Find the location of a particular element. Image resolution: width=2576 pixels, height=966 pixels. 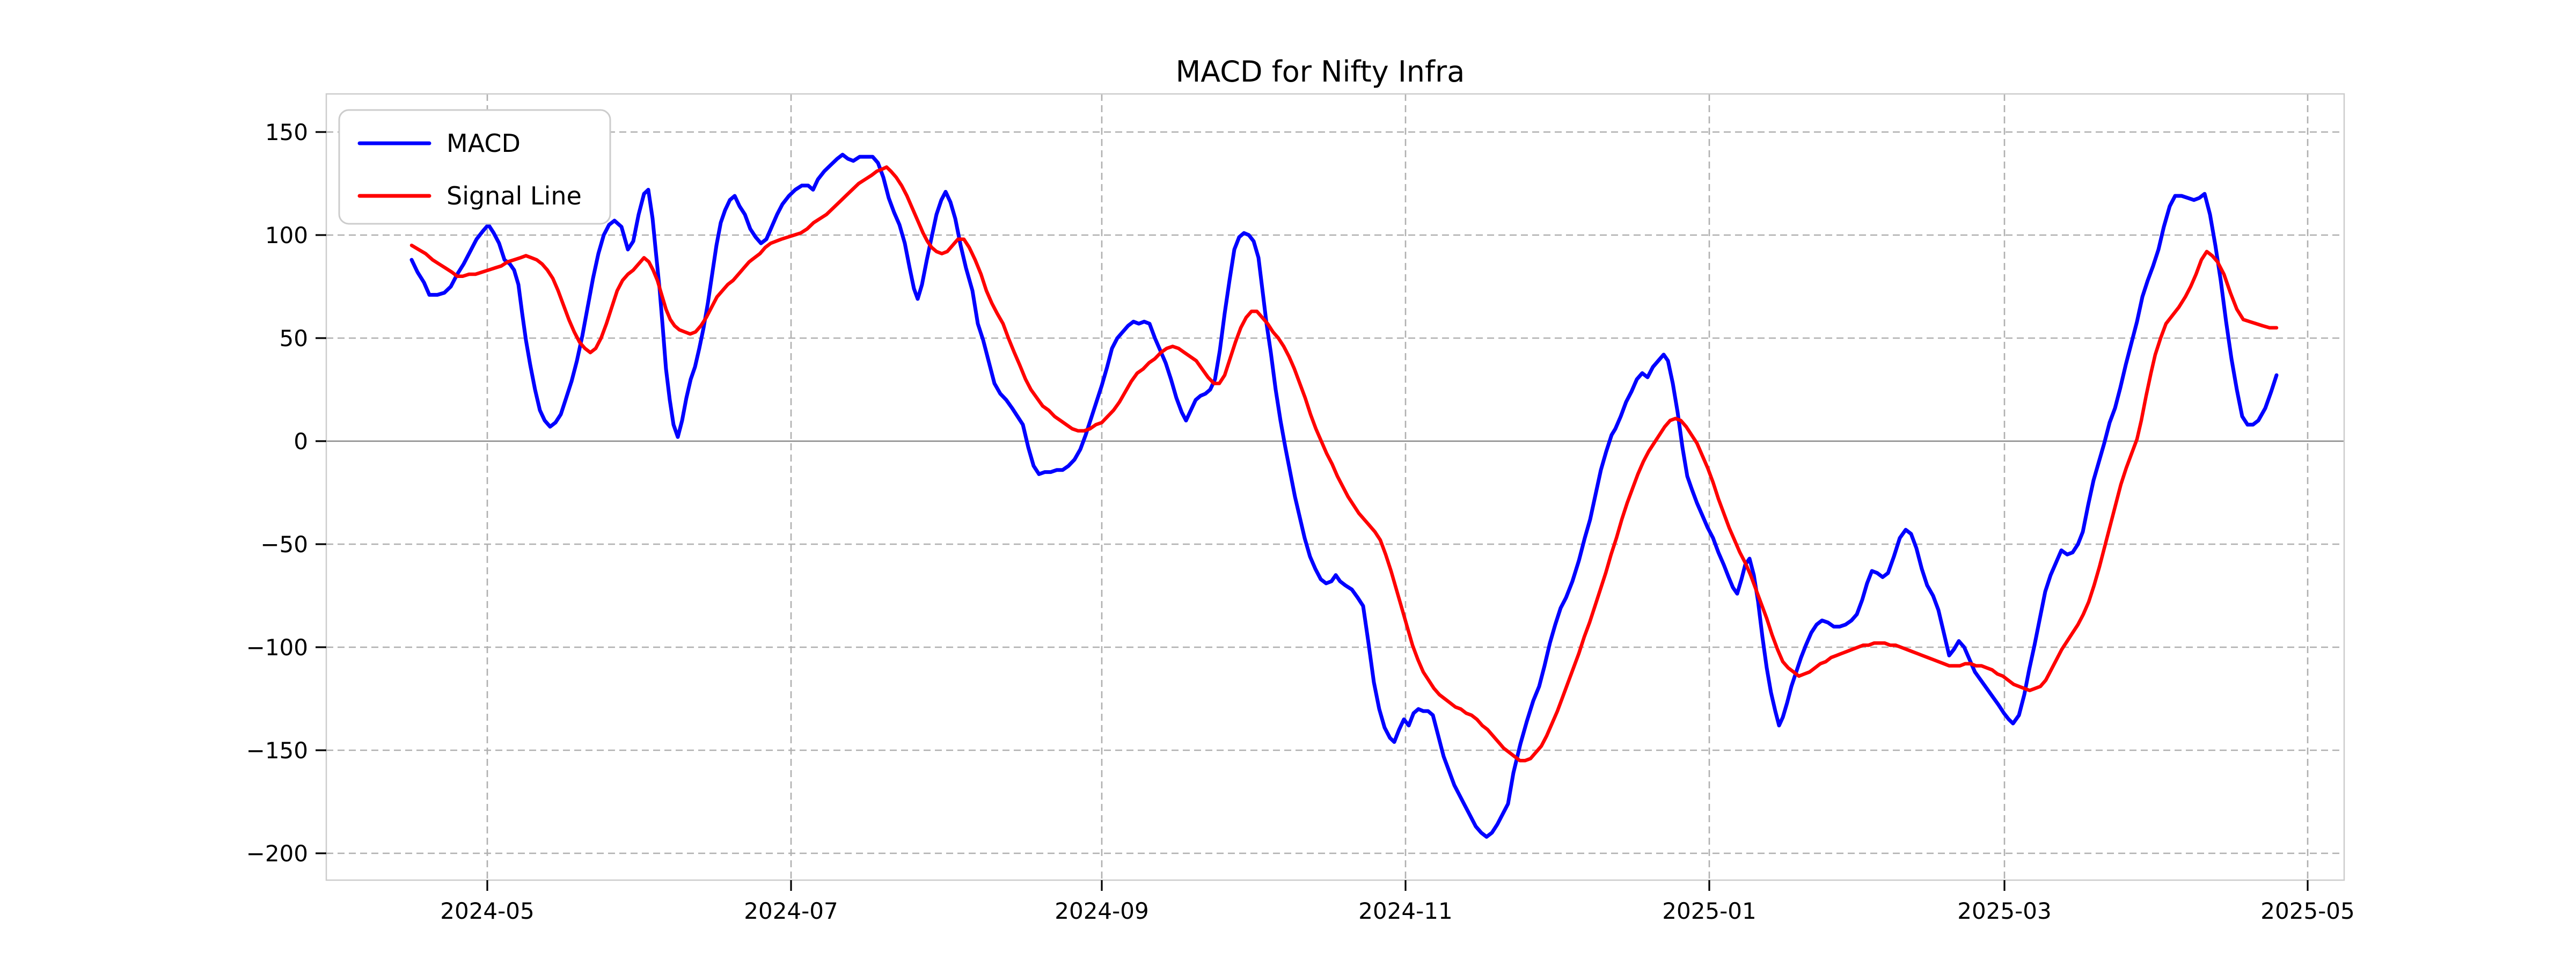

y-tick-label: 0 is located at coordinates (301, 441).